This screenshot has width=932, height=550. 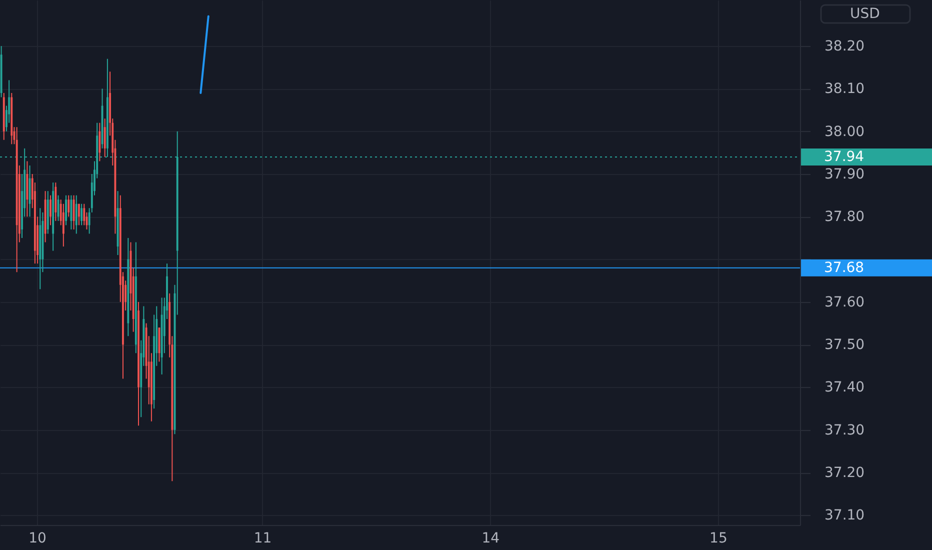 What do you see at coordinates (263, 538) in the screenshot?
I see `x-tick-label: 11` at bounding box center [263, 538].